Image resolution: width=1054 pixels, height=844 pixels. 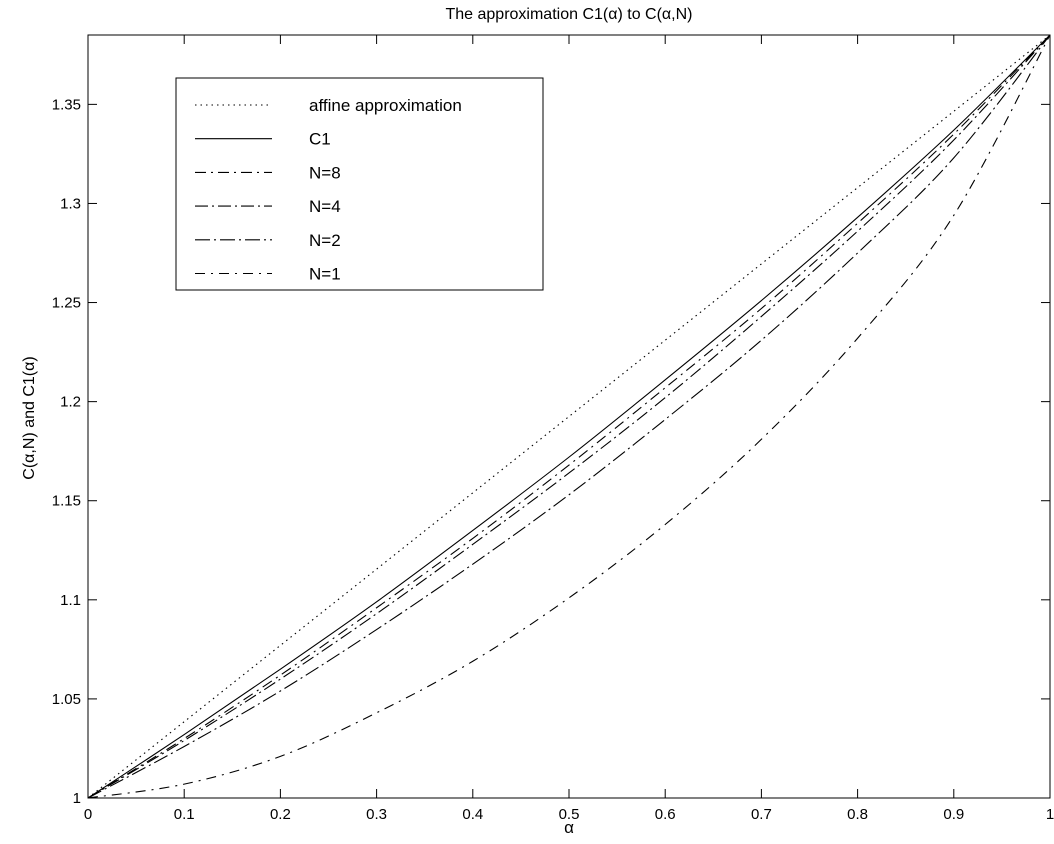 What do you see at coordinates (761, 814) in the screenshot?
I see `x-tick-label: 0.7` at bounding box center [761, 814].